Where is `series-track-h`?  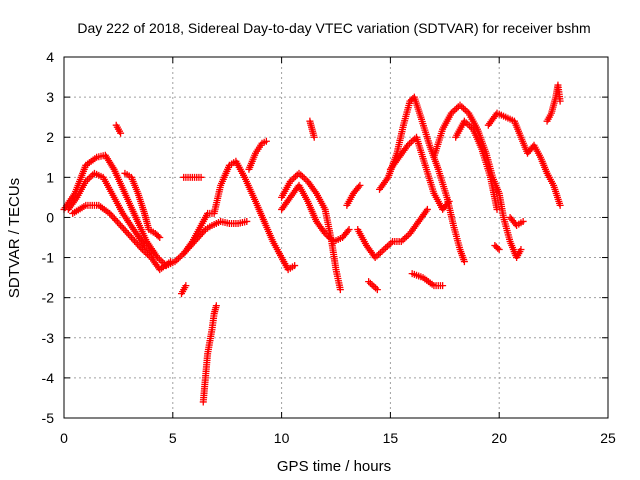
series-track-h is located at coordinates (184, 290).